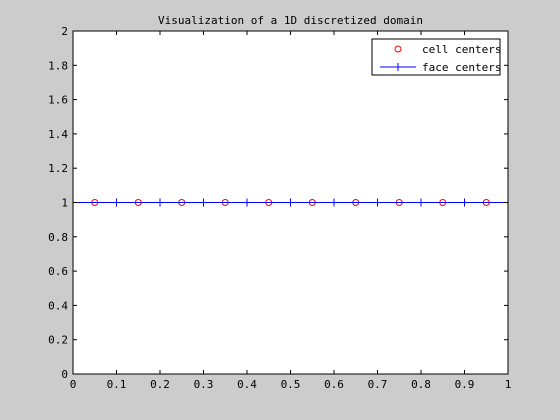  I want to click on y-tick-label: 2, so click(64, 31).